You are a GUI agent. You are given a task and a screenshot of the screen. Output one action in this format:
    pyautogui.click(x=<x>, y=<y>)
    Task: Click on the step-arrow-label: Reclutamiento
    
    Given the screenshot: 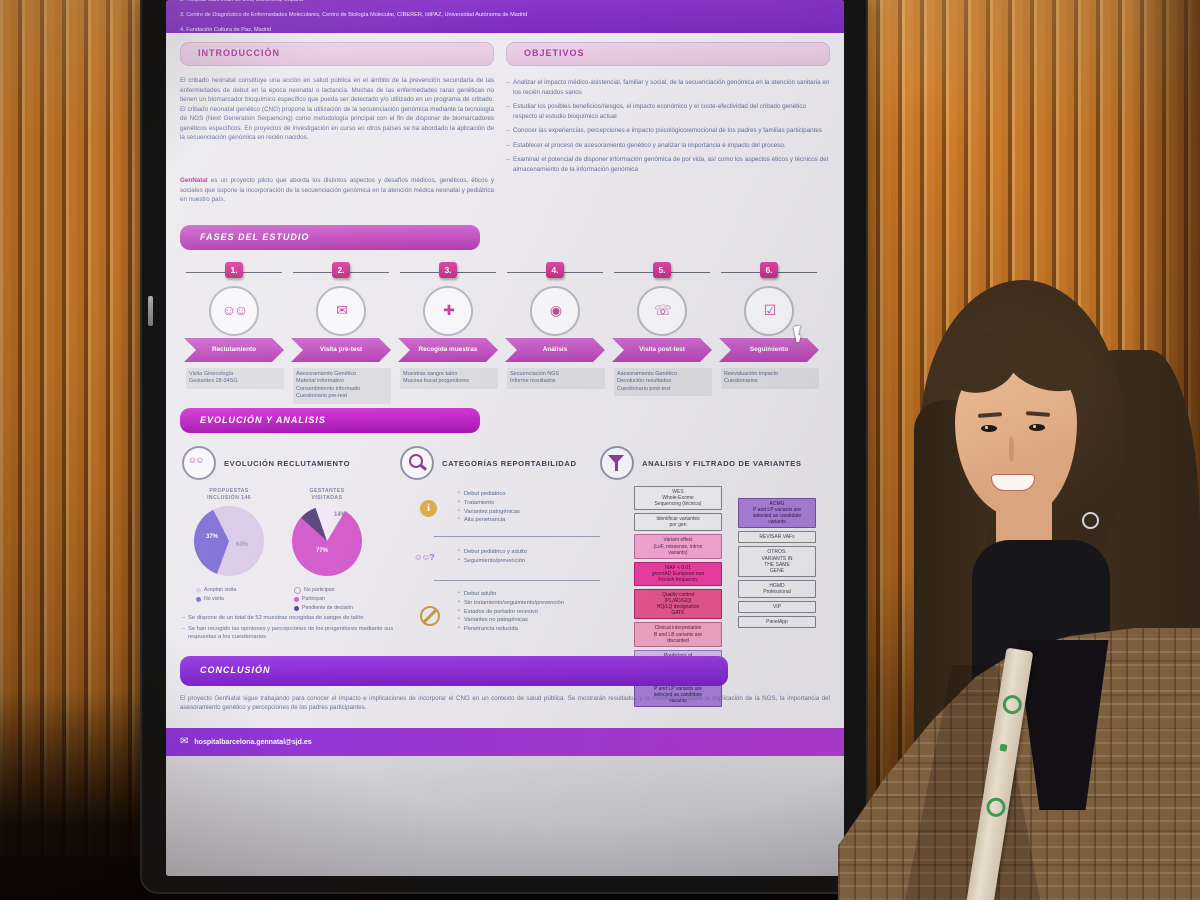 What is the action you would take?
    pyautogui.click(x=234, y=350)
    